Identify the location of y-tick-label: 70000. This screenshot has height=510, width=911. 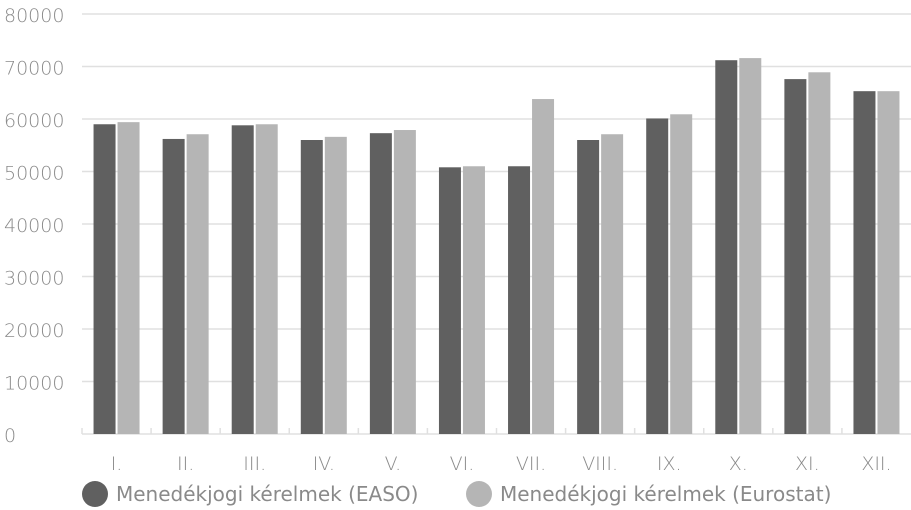
(34, 69).